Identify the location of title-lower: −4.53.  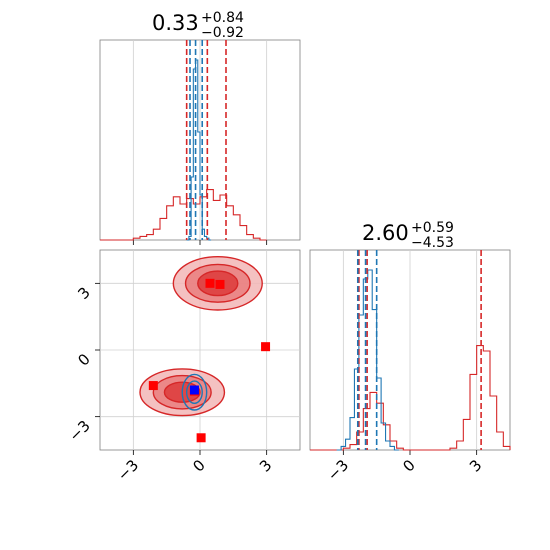
(432, 243).